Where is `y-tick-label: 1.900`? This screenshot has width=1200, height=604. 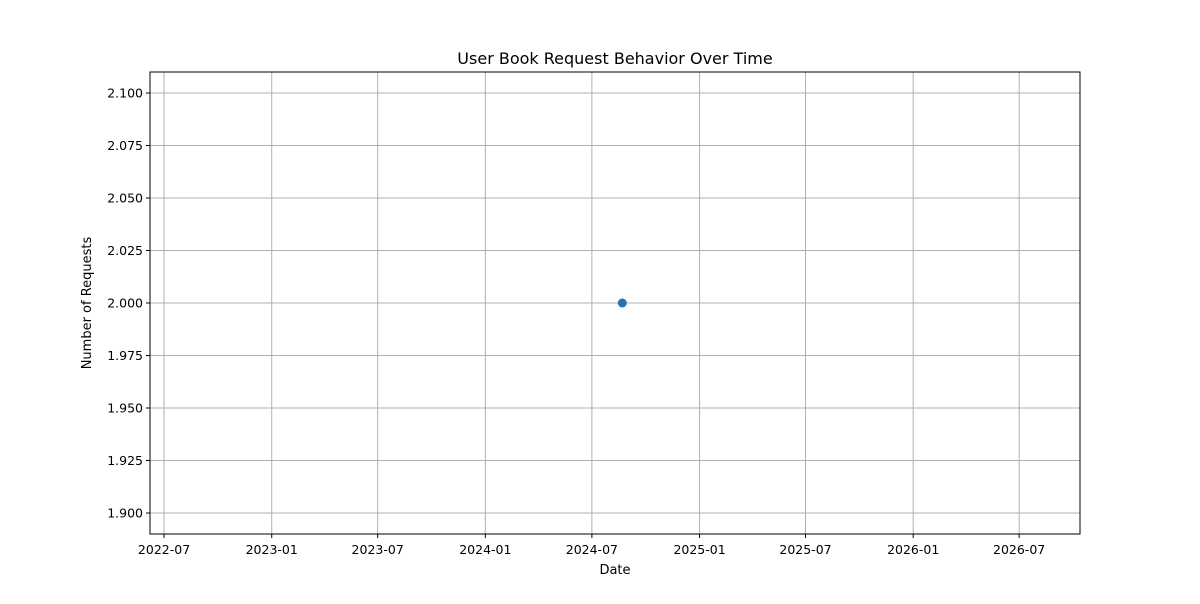 y-tick-label: 1.900 is located at coordinates (125, 513).